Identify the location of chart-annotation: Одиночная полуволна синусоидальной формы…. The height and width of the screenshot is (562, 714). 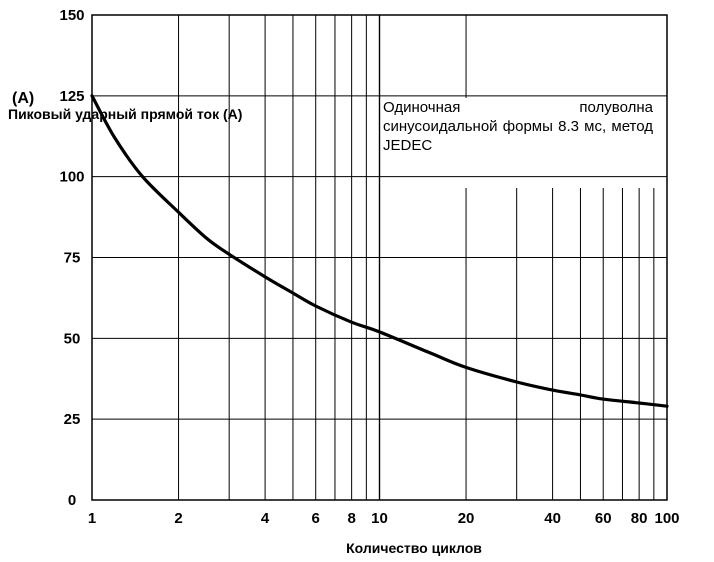
(518, 126).